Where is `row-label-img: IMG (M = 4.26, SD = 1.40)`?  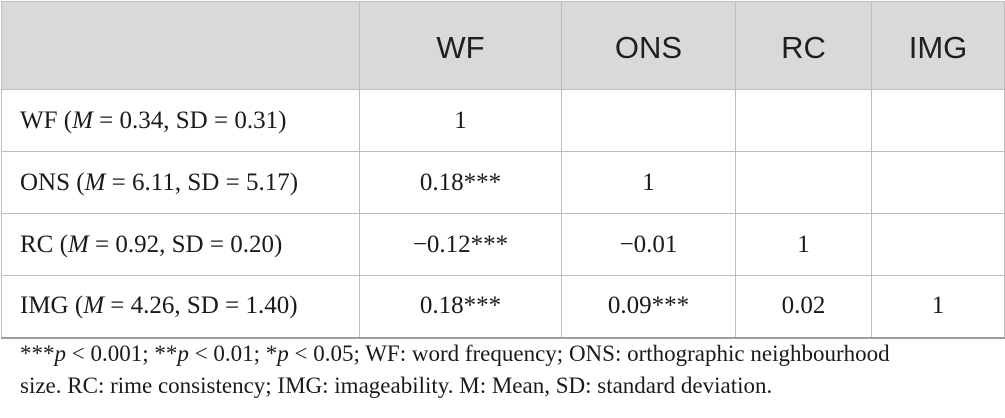
row-label-img: IMG (M = 4.26, SD = 1.40) is located at coordinates (180, 307).